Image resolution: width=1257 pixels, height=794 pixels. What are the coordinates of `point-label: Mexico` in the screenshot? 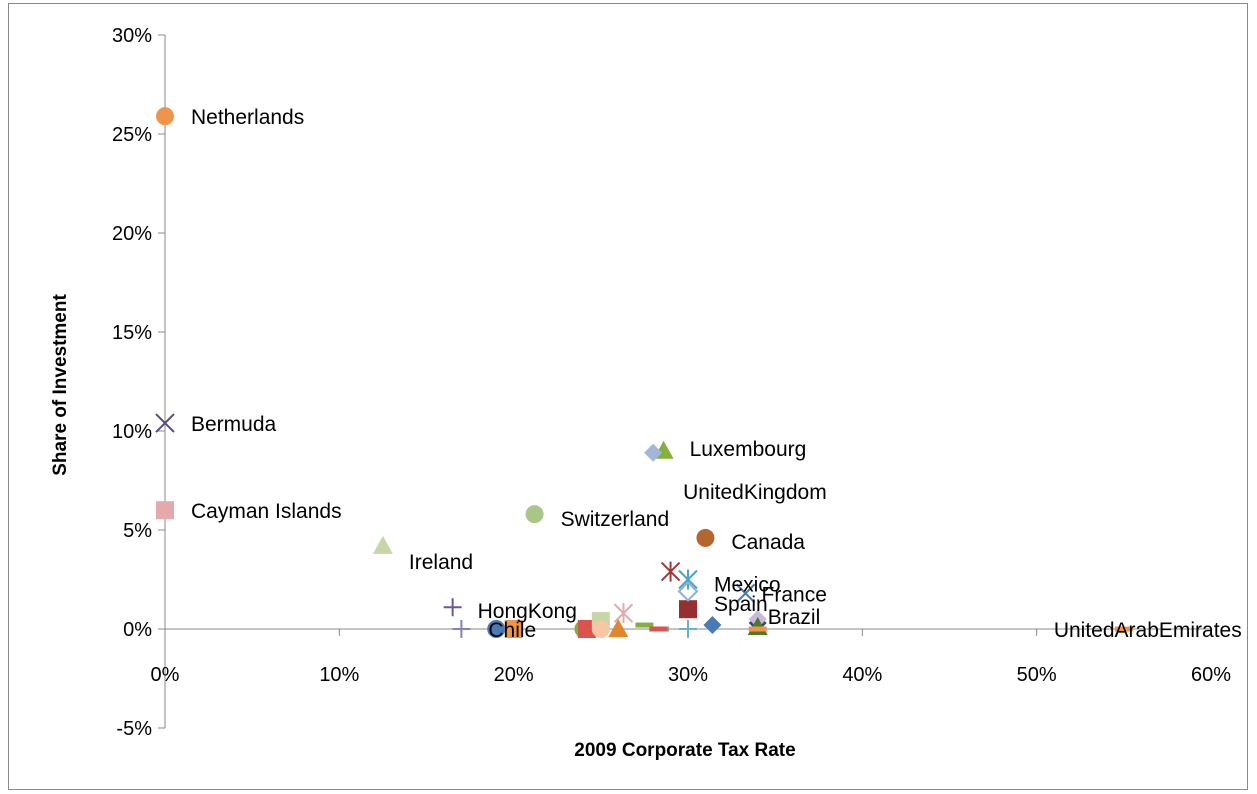 It's located at (747, 585).